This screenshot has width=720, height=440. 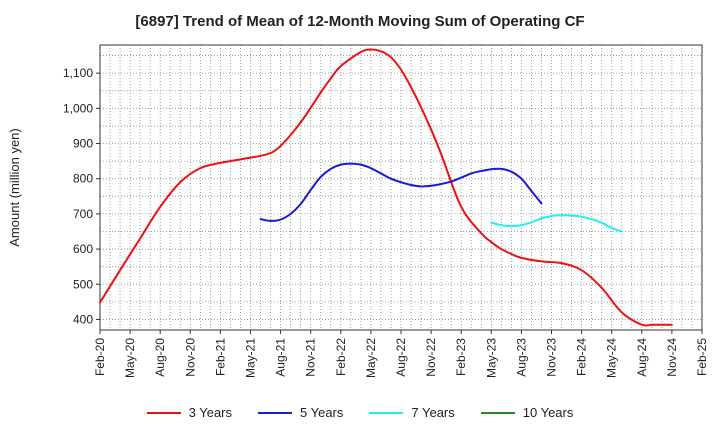 I want to click on y-tick-label: 1,000, so click(x=78, y=108).